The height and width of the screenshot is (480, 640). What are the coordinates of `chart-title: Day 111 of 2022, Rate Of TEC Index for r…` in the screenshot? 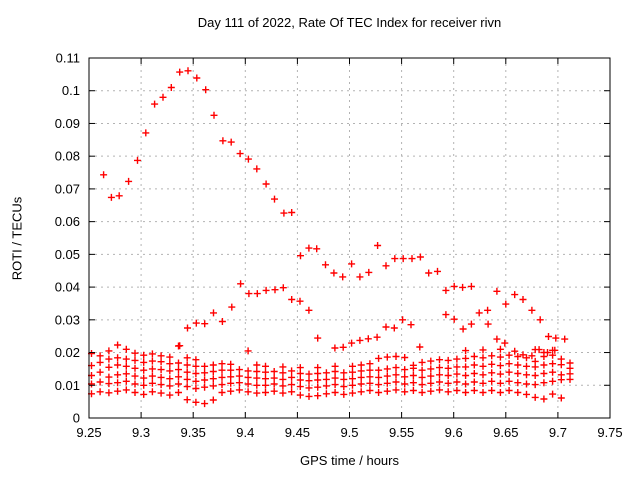 It's located at (349, 22).